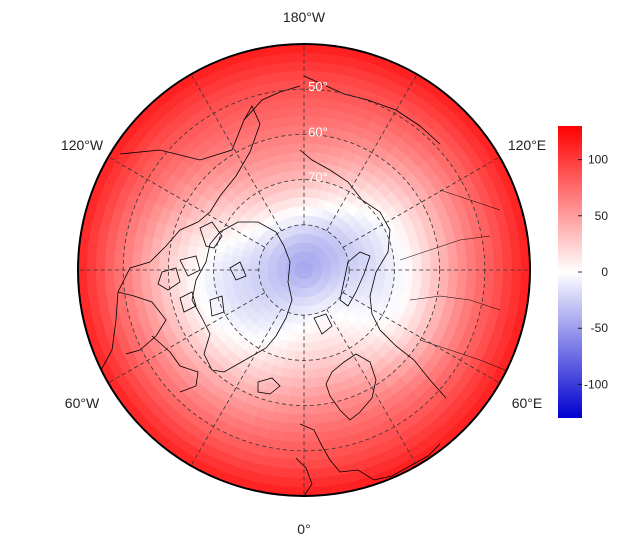 This screenshot has height=552, width=625. What do you see at coordinates (602, 216) in the screenshot?
I see `colorbar-tick-label: 50` at bounding box center [602, 216].